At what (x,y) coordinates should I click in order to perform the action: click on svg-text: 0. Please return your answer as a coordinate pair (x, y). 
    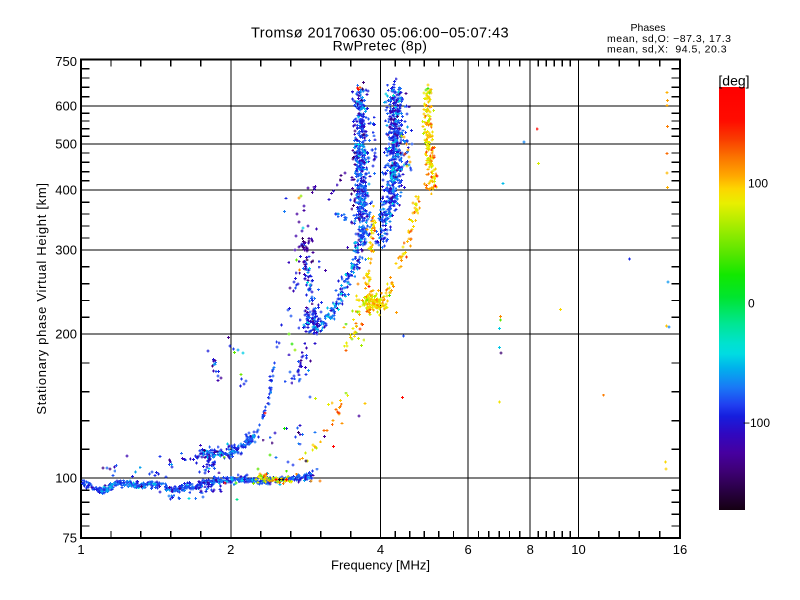
    Looking at the image, I should click on (751, 304).